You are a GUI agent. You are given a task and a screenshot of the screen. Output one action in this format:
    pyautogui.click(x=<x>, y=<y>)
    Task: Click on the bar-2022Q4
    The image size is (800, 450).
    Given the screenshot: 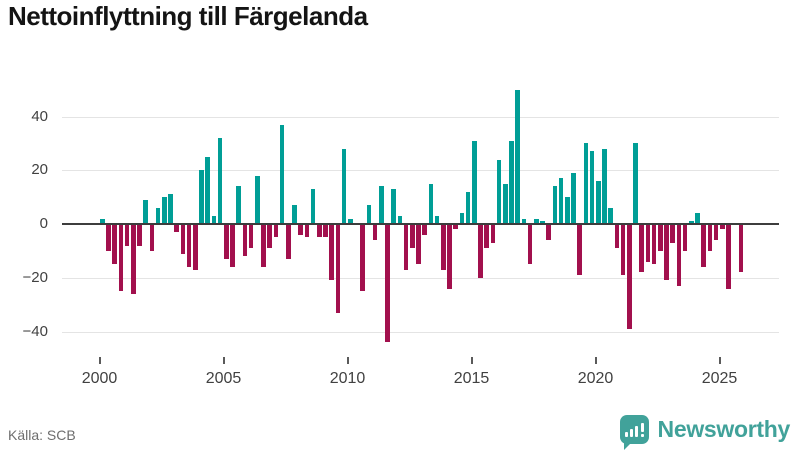 What is the action you would take?
    pyautogui.click(x=666, y=252)
    